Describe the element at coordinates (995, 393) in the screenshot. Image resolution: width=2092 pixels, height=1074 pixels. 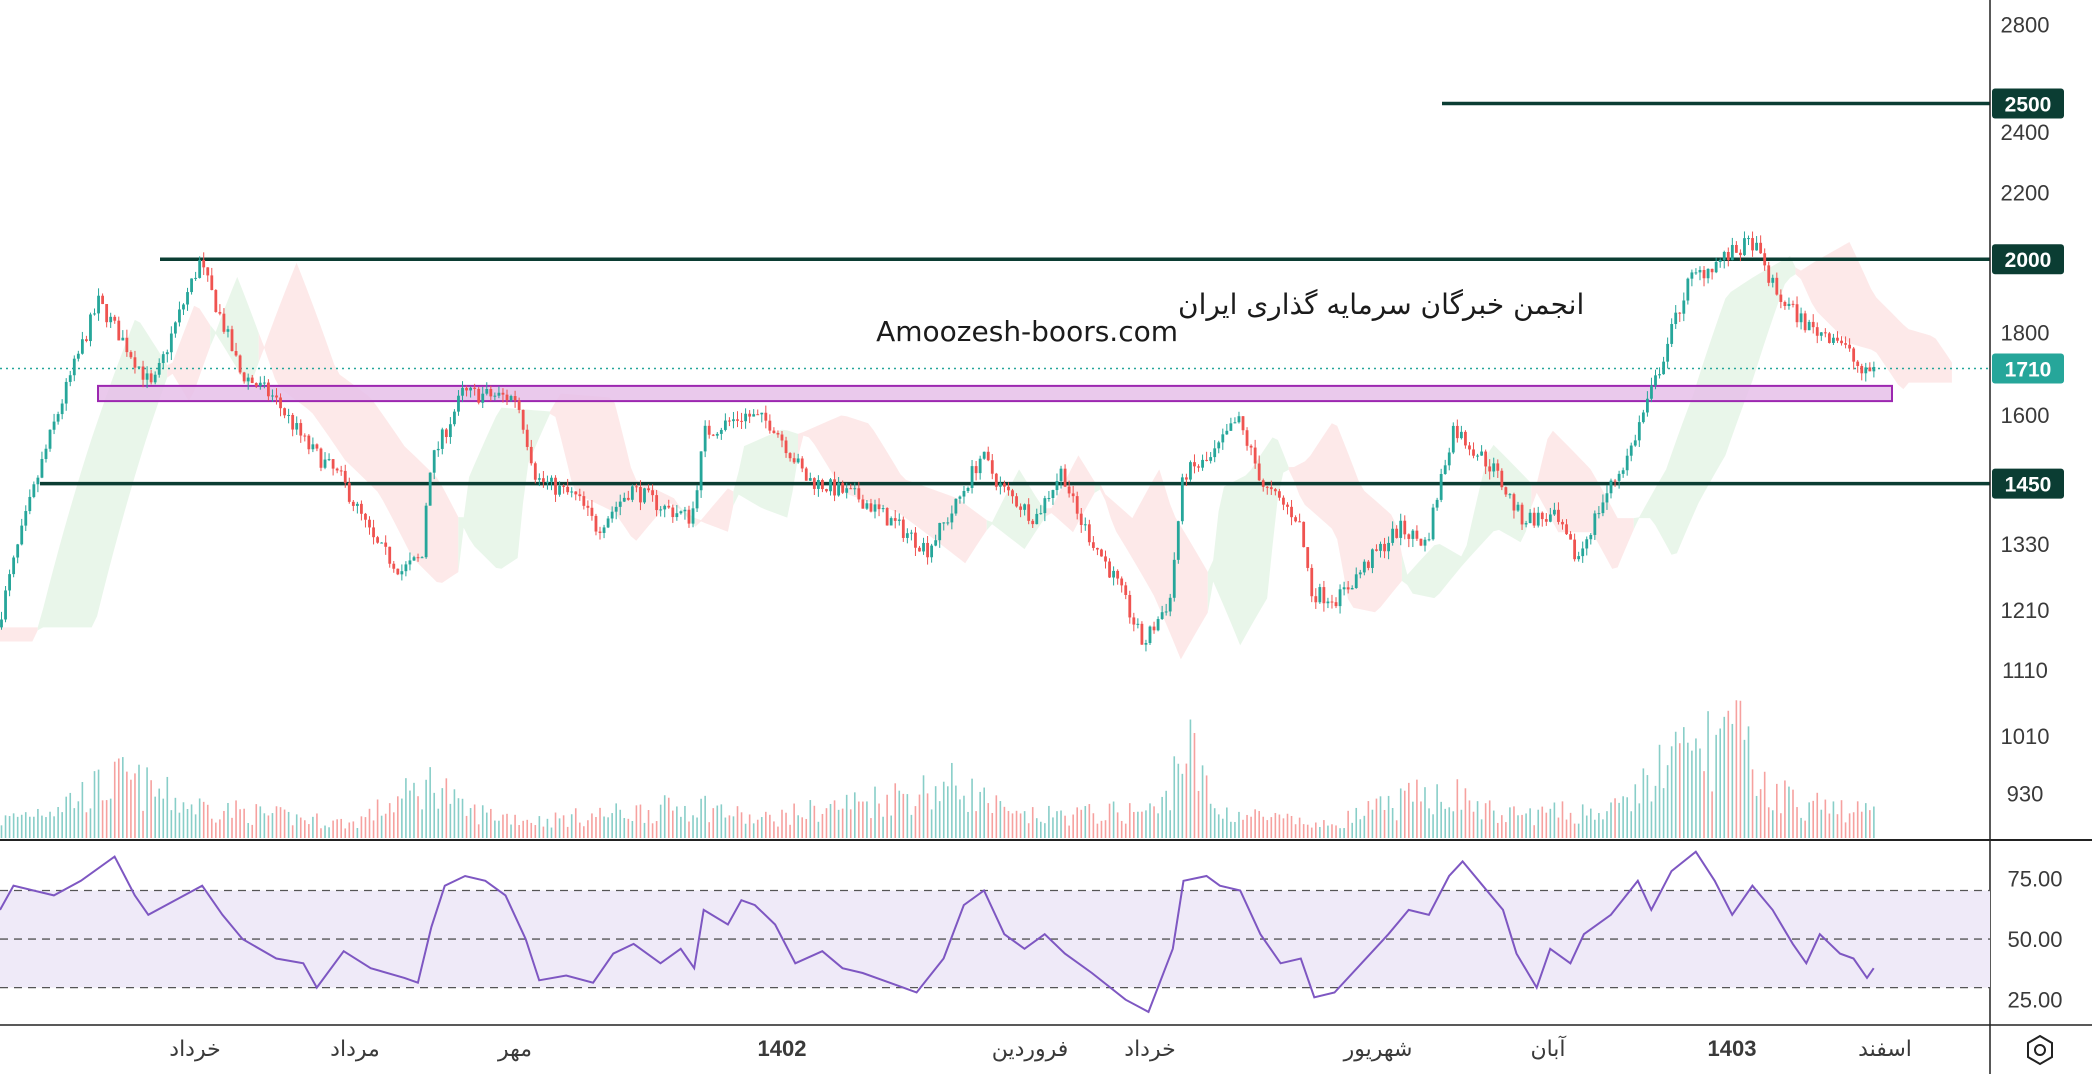
I see `demand-zone-rectangle` at that location.